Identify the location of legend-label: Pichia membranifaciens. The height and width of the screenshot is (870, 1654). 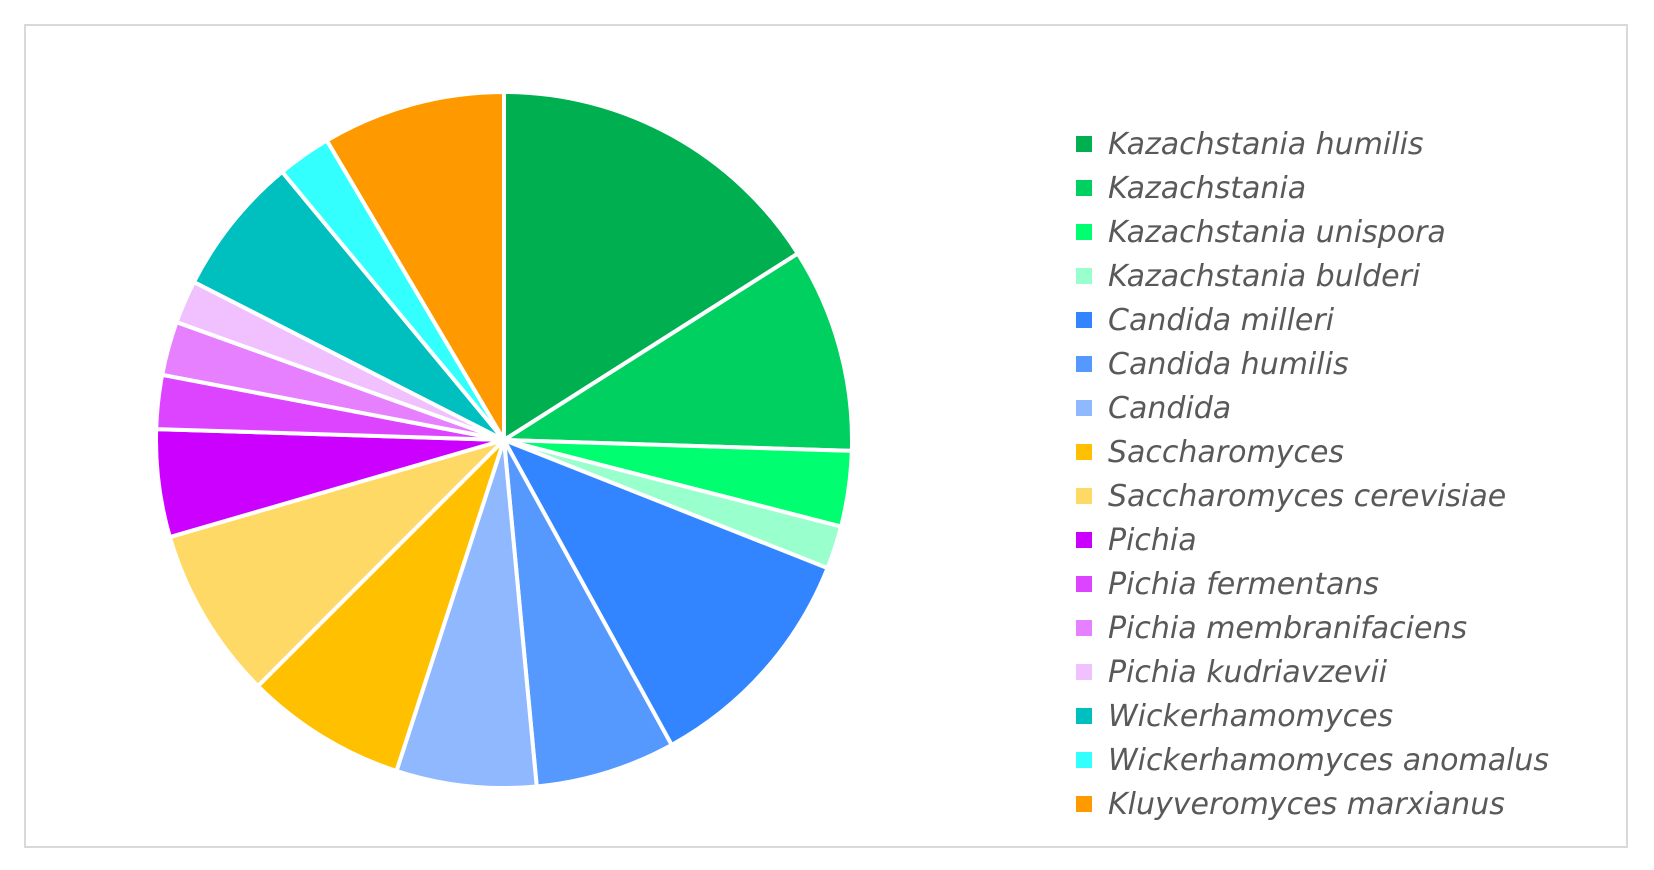
(1288, 628).